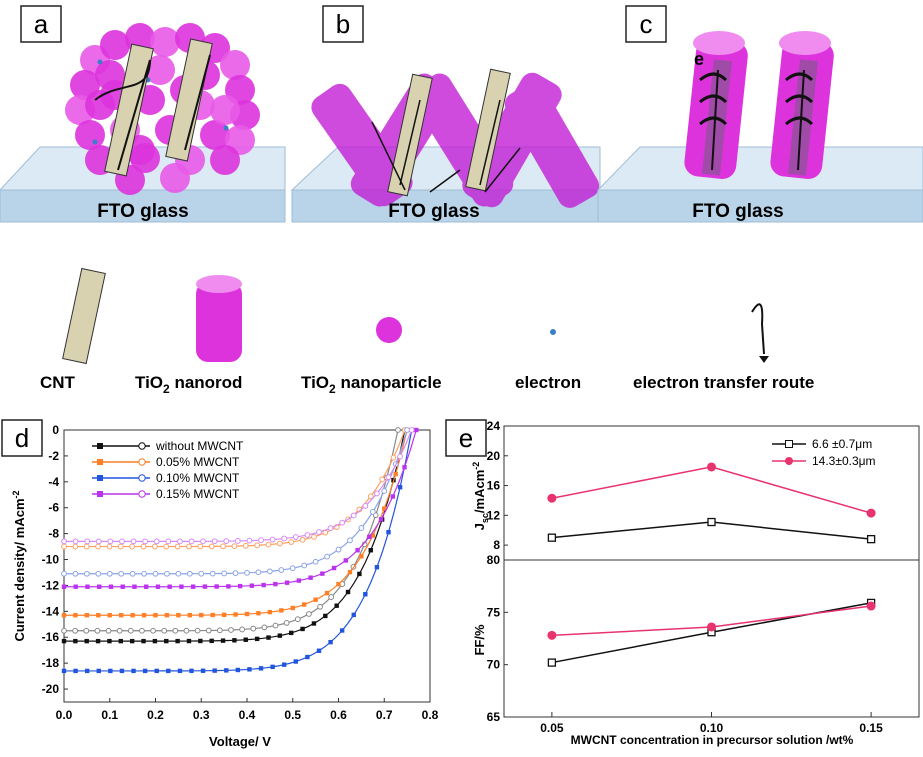 This screenshot has height=757, width=923. What do you see at coordinates (494, 665) in the screenshot?
I see `e-y-tick-label: 70` at bounding box center [494, 665].